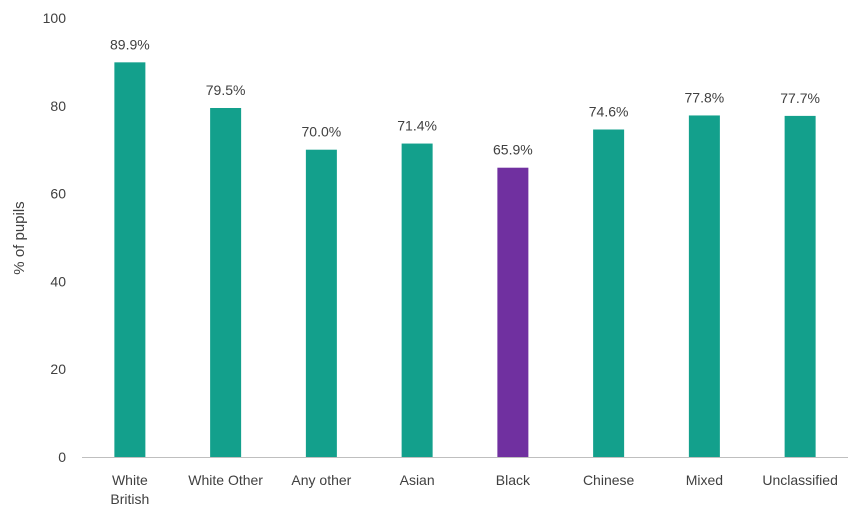 The width and height of the screenshot is (848, 507). I want to click on x-tick-label: White Other, so click(225, 480).